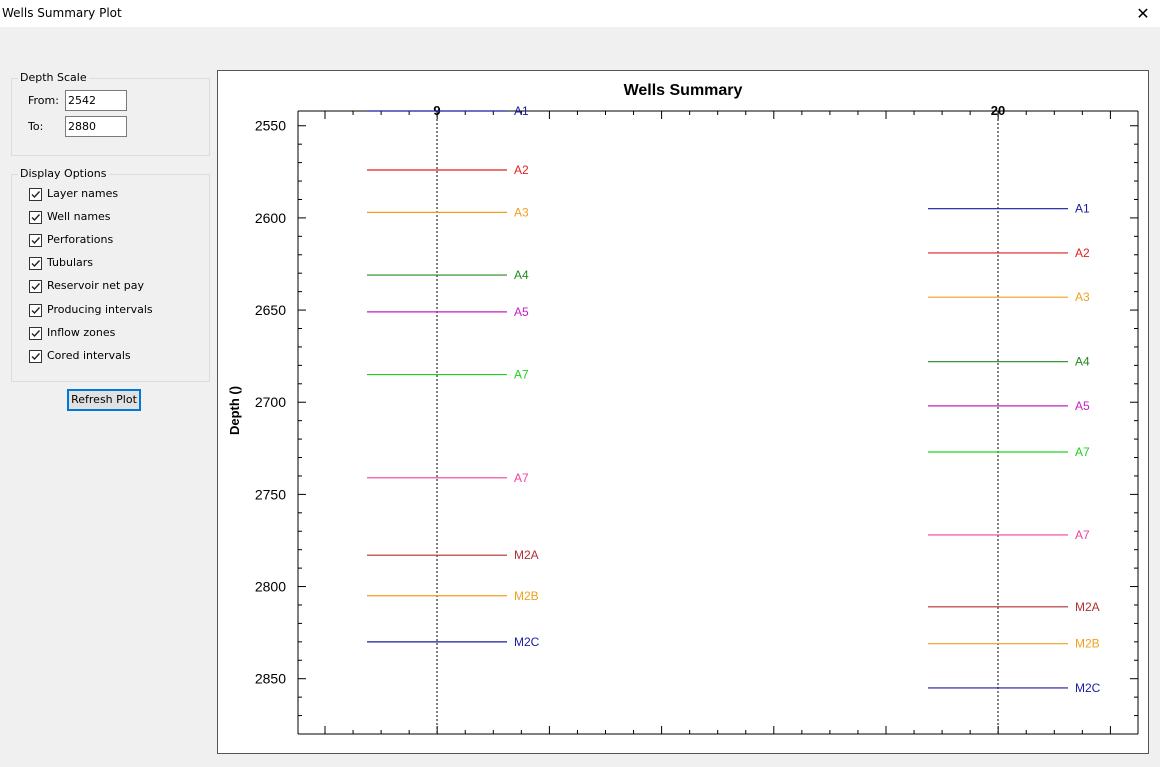 Image resolution: width=1160 pixels, height=767 pixels. What do you see at coordinates (63, 173) in the screenshot?
I see `display-options-legend: Display Options` at bounding box center [63, 173].